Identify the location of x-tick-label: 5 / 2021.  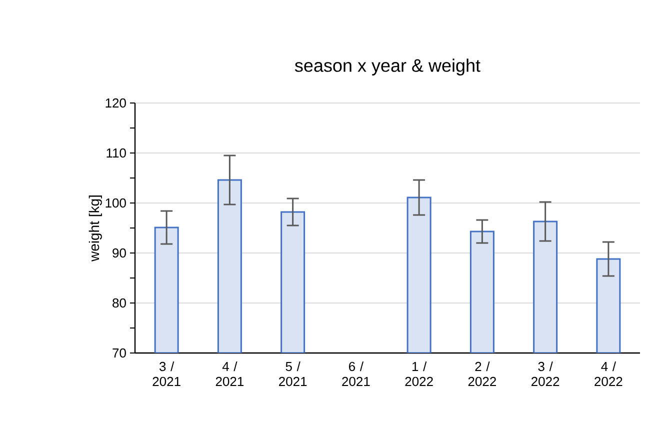
(293, 374).